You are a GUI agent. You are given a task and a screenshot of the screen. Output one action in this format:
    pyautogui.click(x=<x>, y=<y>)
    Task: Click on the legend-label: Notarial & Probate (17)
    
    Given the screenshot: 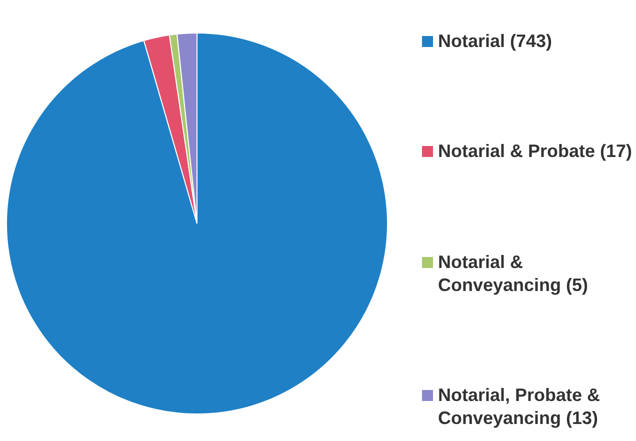 What is the action you would take?
    pyautogui.click(x=535, y=152)
    